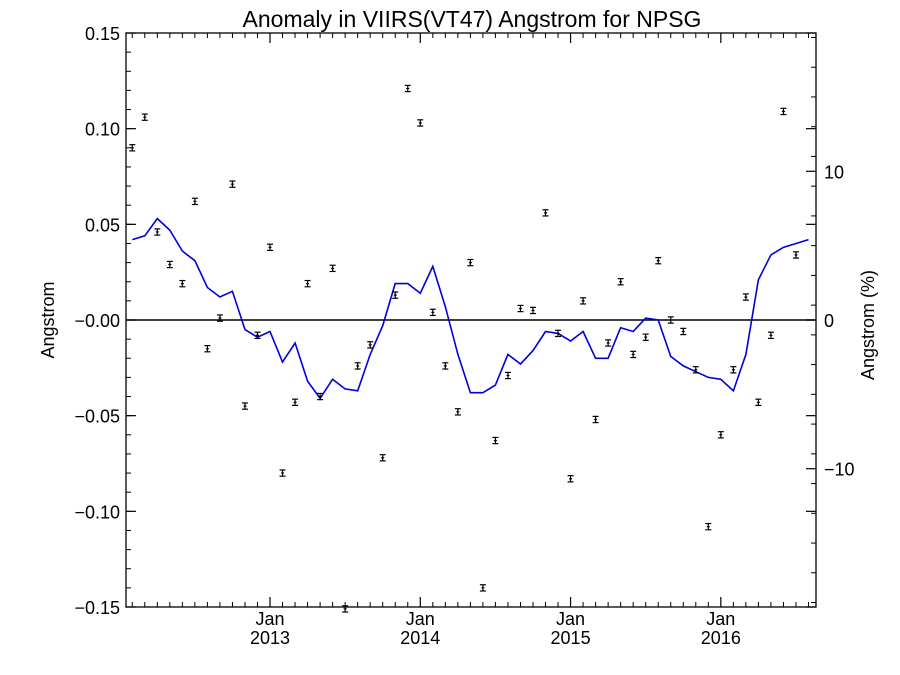 Image resolution: width=900 pixels, height=675 pixels. I want to click on y2-axis-label: Angstrom (%), so click(868, 325).